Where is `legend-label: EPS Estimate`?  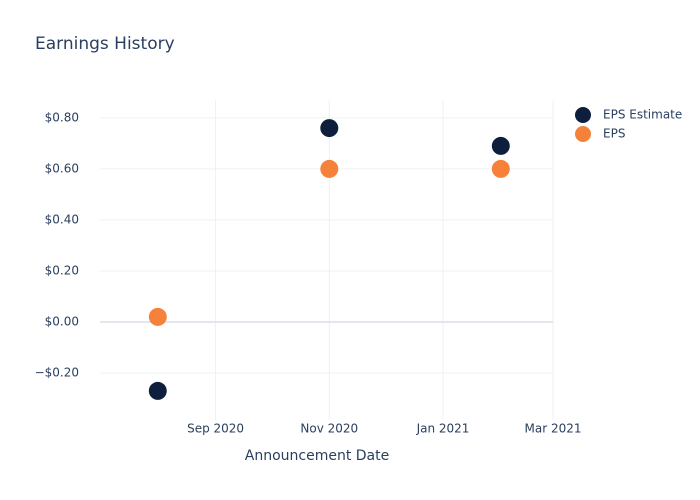
legend-label: EPS Estimate is located at coordinates (642, 115).